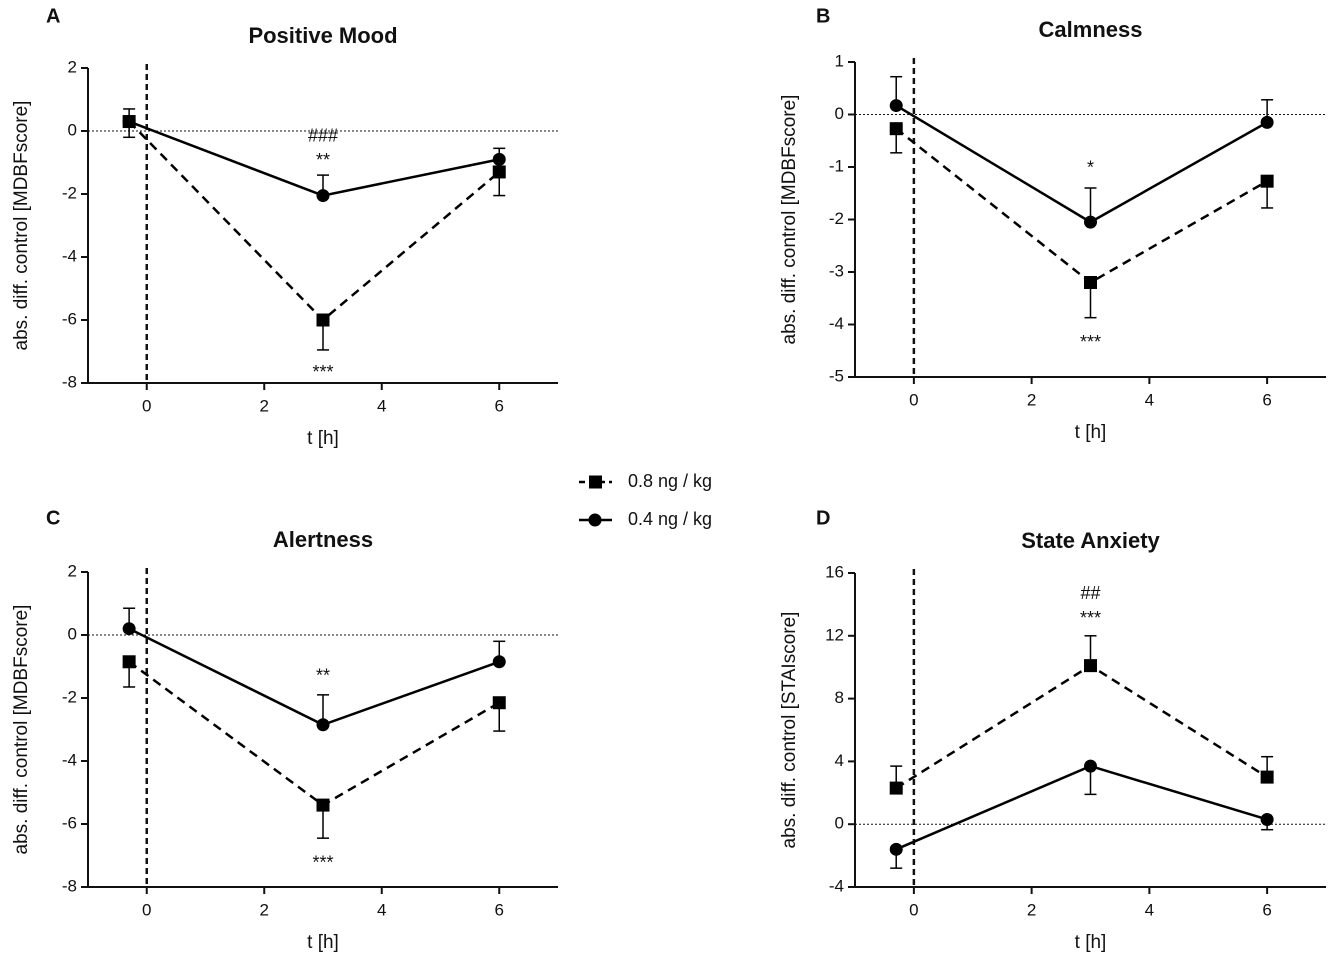  Describe the element at coordinates (323, 539) in the screenshot. I see `chart-title: Alertness` at that location.